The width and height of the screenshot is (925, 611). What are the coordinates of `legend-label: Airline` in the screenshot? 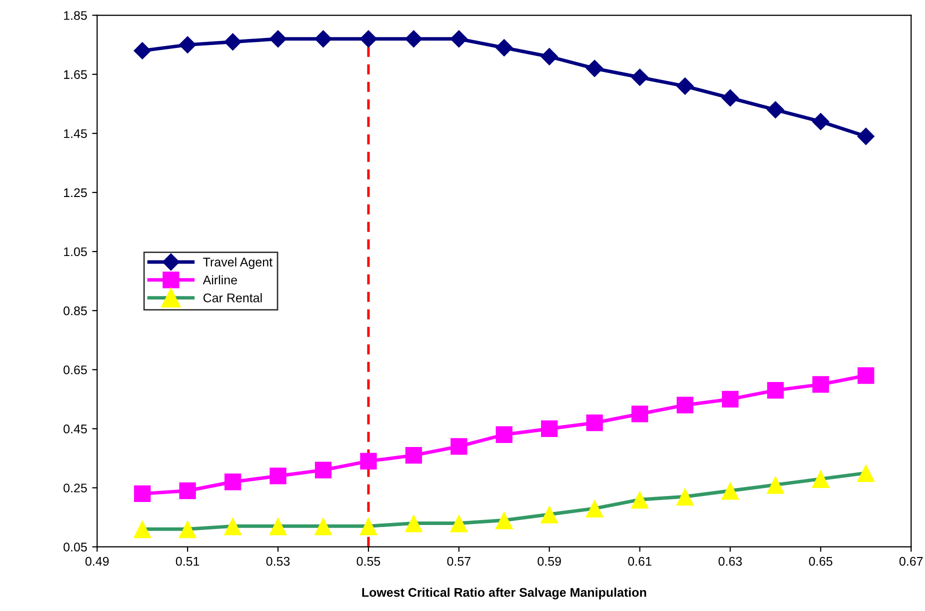 It's located at (220, 279).